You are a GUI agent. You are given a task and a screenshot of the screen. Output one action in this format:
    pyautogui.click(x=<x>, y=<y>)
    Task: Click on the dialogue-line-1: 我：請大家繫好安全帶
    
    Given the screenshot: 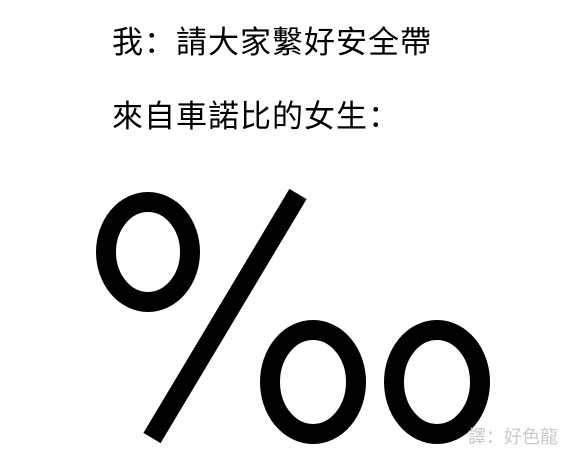 What is the action you would take?
    pyautogui.click(x=272, y=43)
    